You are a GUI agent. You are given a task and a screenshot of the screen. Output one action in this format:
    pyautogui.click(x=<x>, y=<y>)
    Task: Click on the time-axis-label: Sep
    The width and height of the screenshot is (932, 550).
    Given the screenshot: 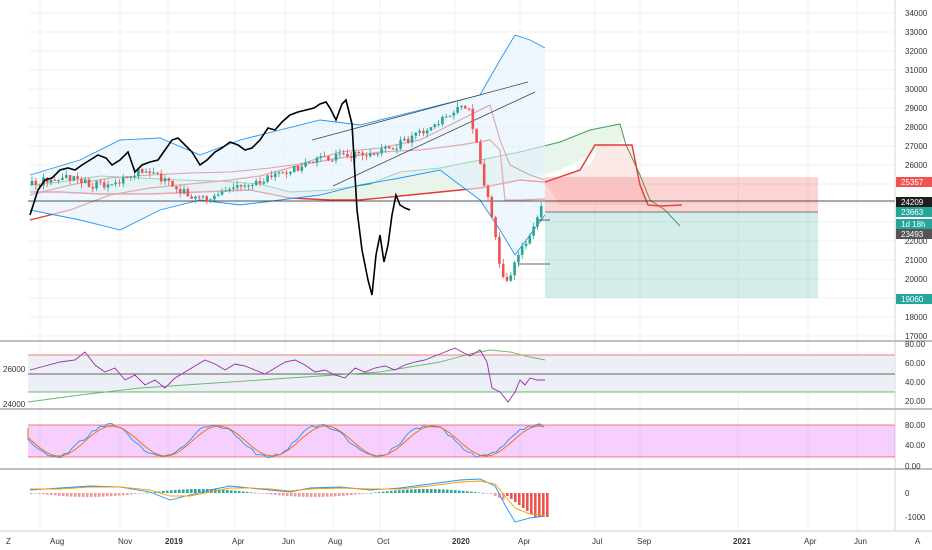 What is the action you would take?
    pyautogui.click(x=644, y=541)
    